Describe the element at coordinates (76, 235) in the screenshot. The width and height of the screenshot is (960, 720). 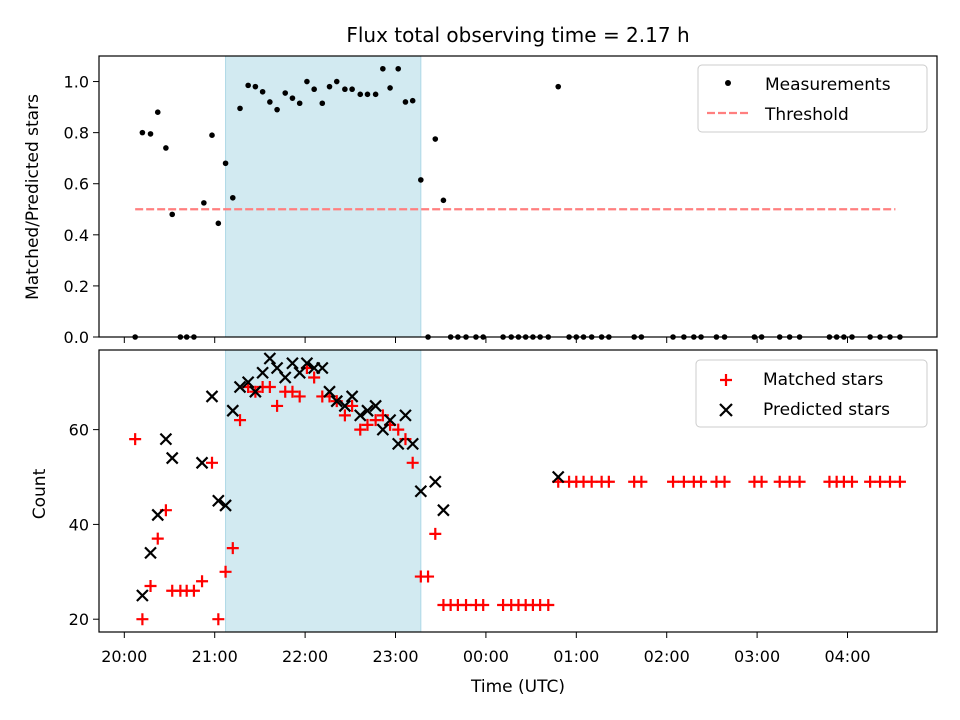
I see `ratio-y-tick-label: 0.4` at that location.